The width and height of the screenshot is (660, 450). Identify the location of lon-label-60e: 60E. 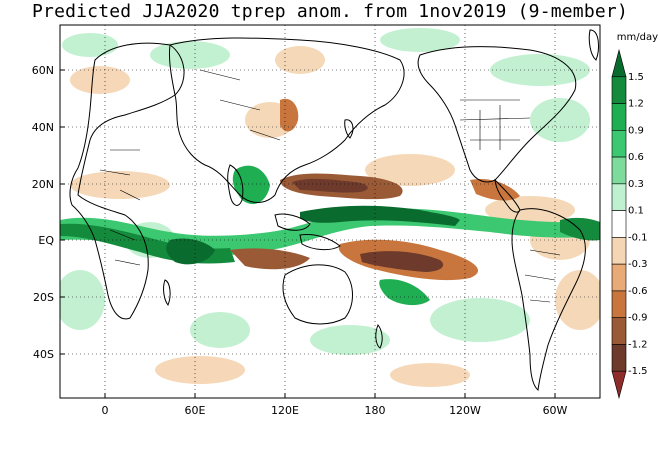
(195, 410).